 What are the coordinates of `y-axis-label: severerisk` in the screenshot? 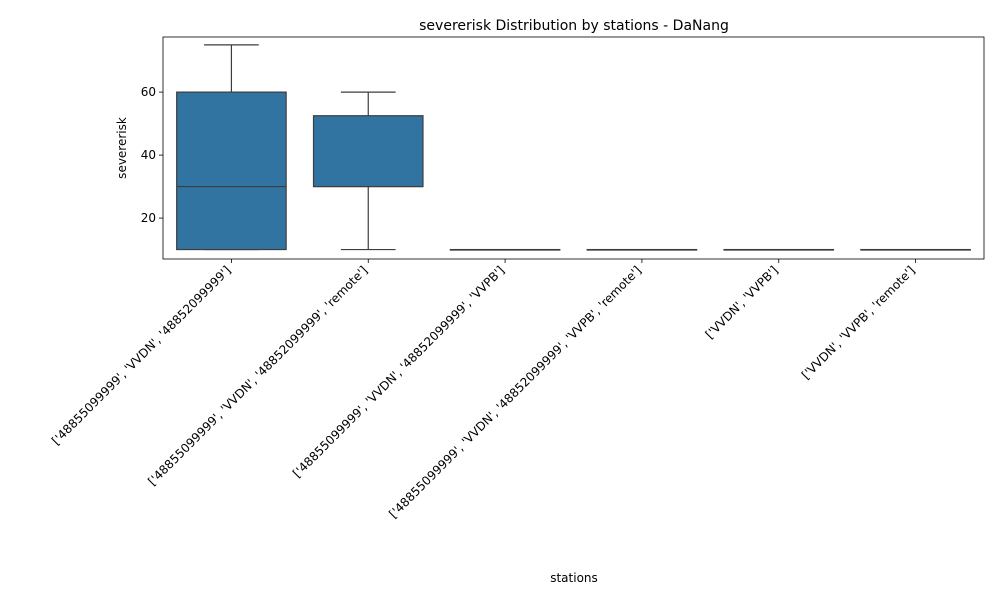 It's located at (122, 148).